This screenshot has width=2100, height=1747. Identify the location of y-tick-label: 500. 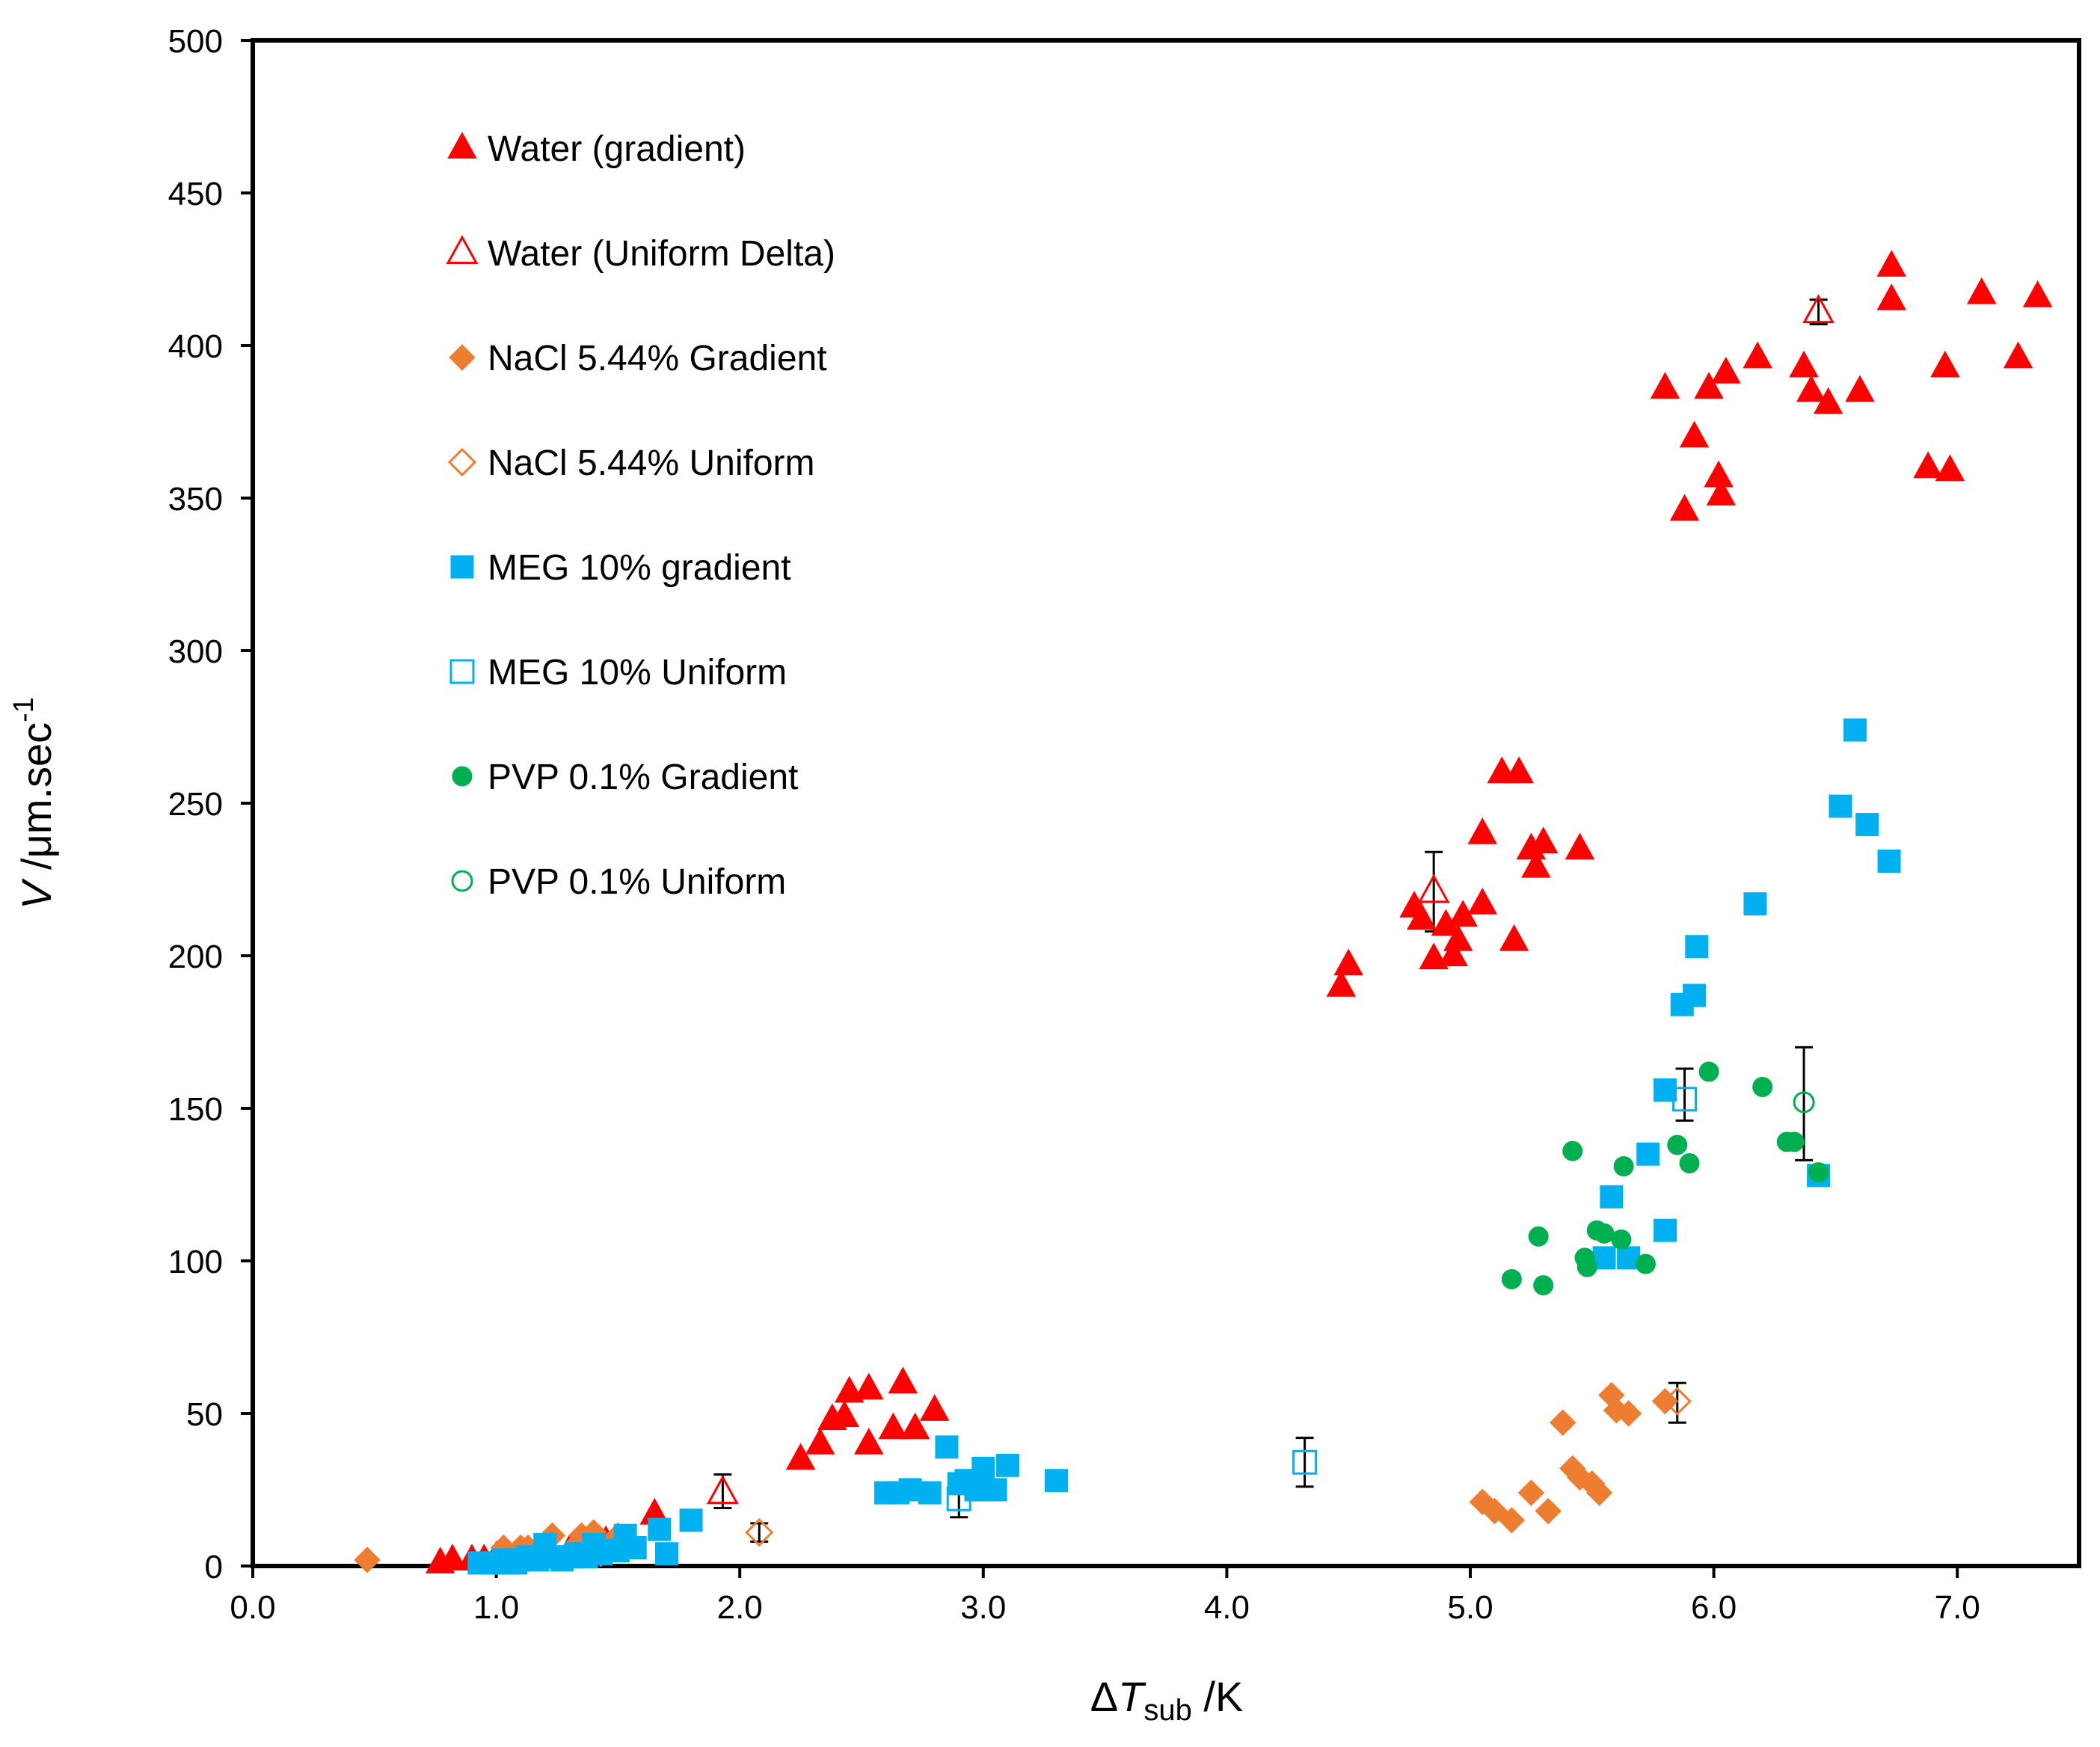
(195, 41).